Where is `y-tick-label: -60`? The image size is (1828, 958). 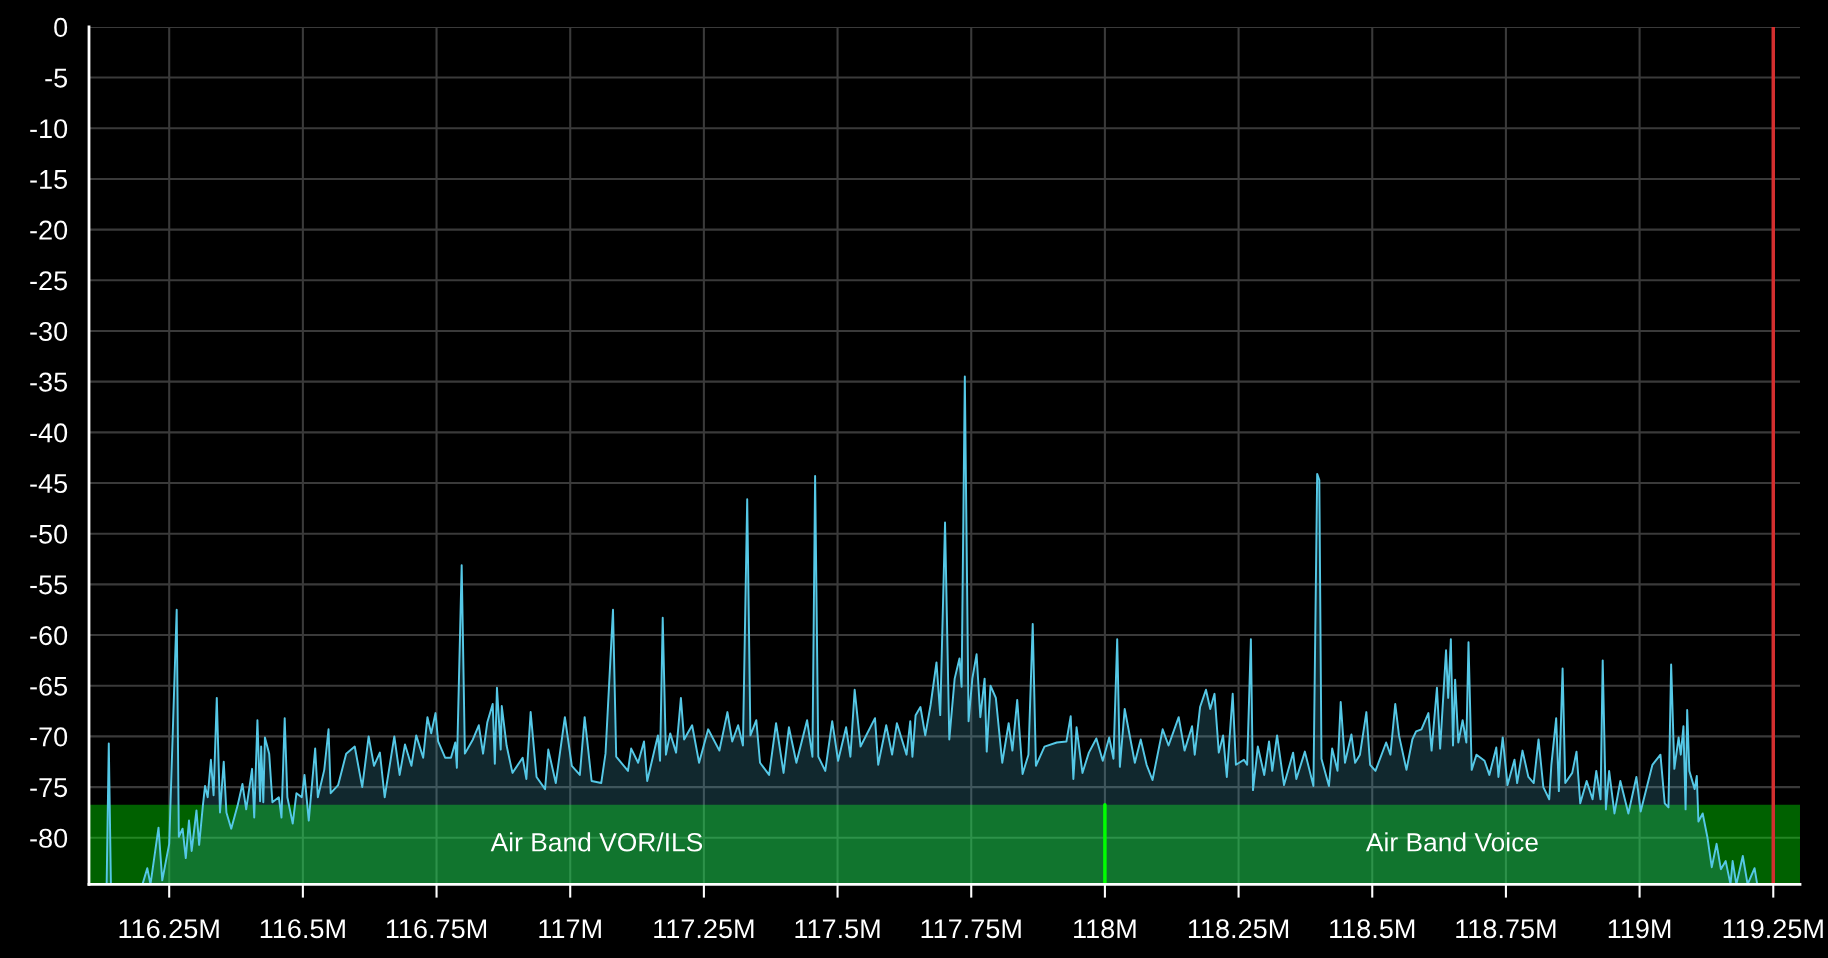
y-tick-label: -60 is located at coordinates (49, 635).